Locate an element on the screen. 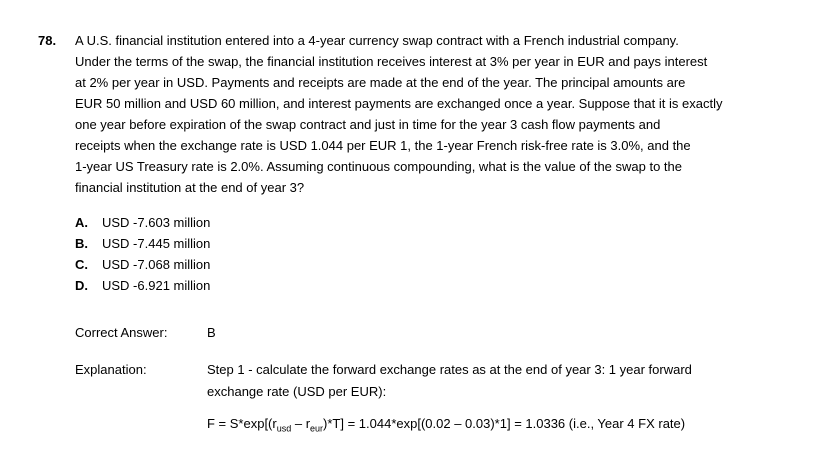  formula-subscript-usd: usd is located at coordinates (284, 428).